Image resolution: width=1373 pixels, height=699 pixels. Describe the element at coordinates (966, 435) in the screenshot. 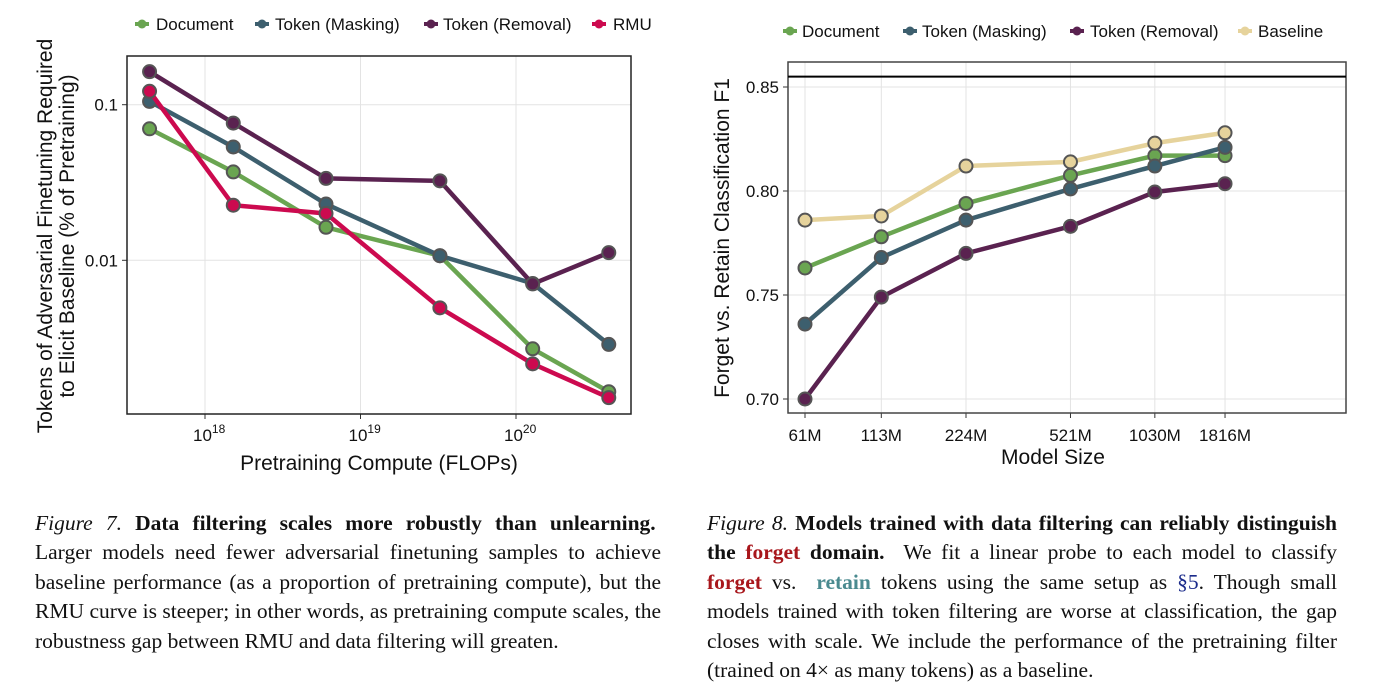

I see `x-tick-label: 224M` at that location.